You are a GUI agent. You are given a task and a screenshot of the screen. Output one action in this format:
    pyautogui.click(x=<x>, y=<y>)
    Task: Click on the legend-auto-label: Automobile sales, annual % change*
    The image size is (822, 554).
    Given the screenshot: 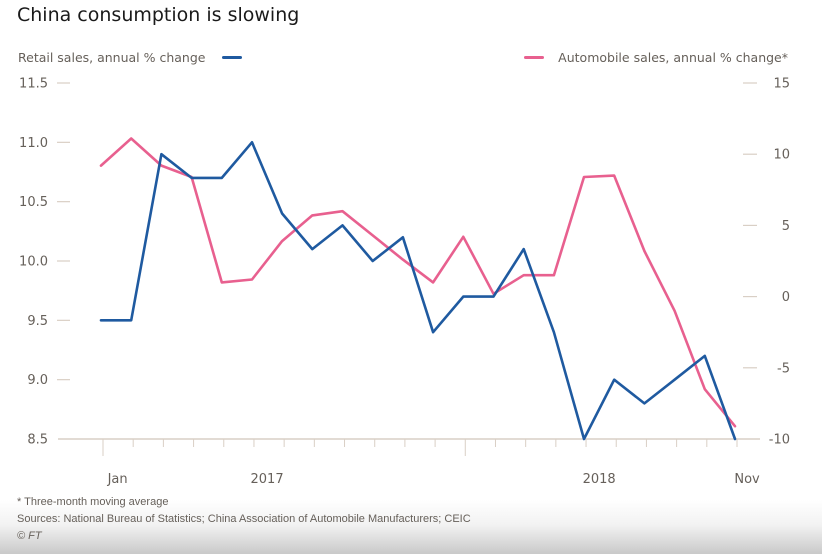 What is the action you would take?
    pyautogui.click(x=673, y=57)
    